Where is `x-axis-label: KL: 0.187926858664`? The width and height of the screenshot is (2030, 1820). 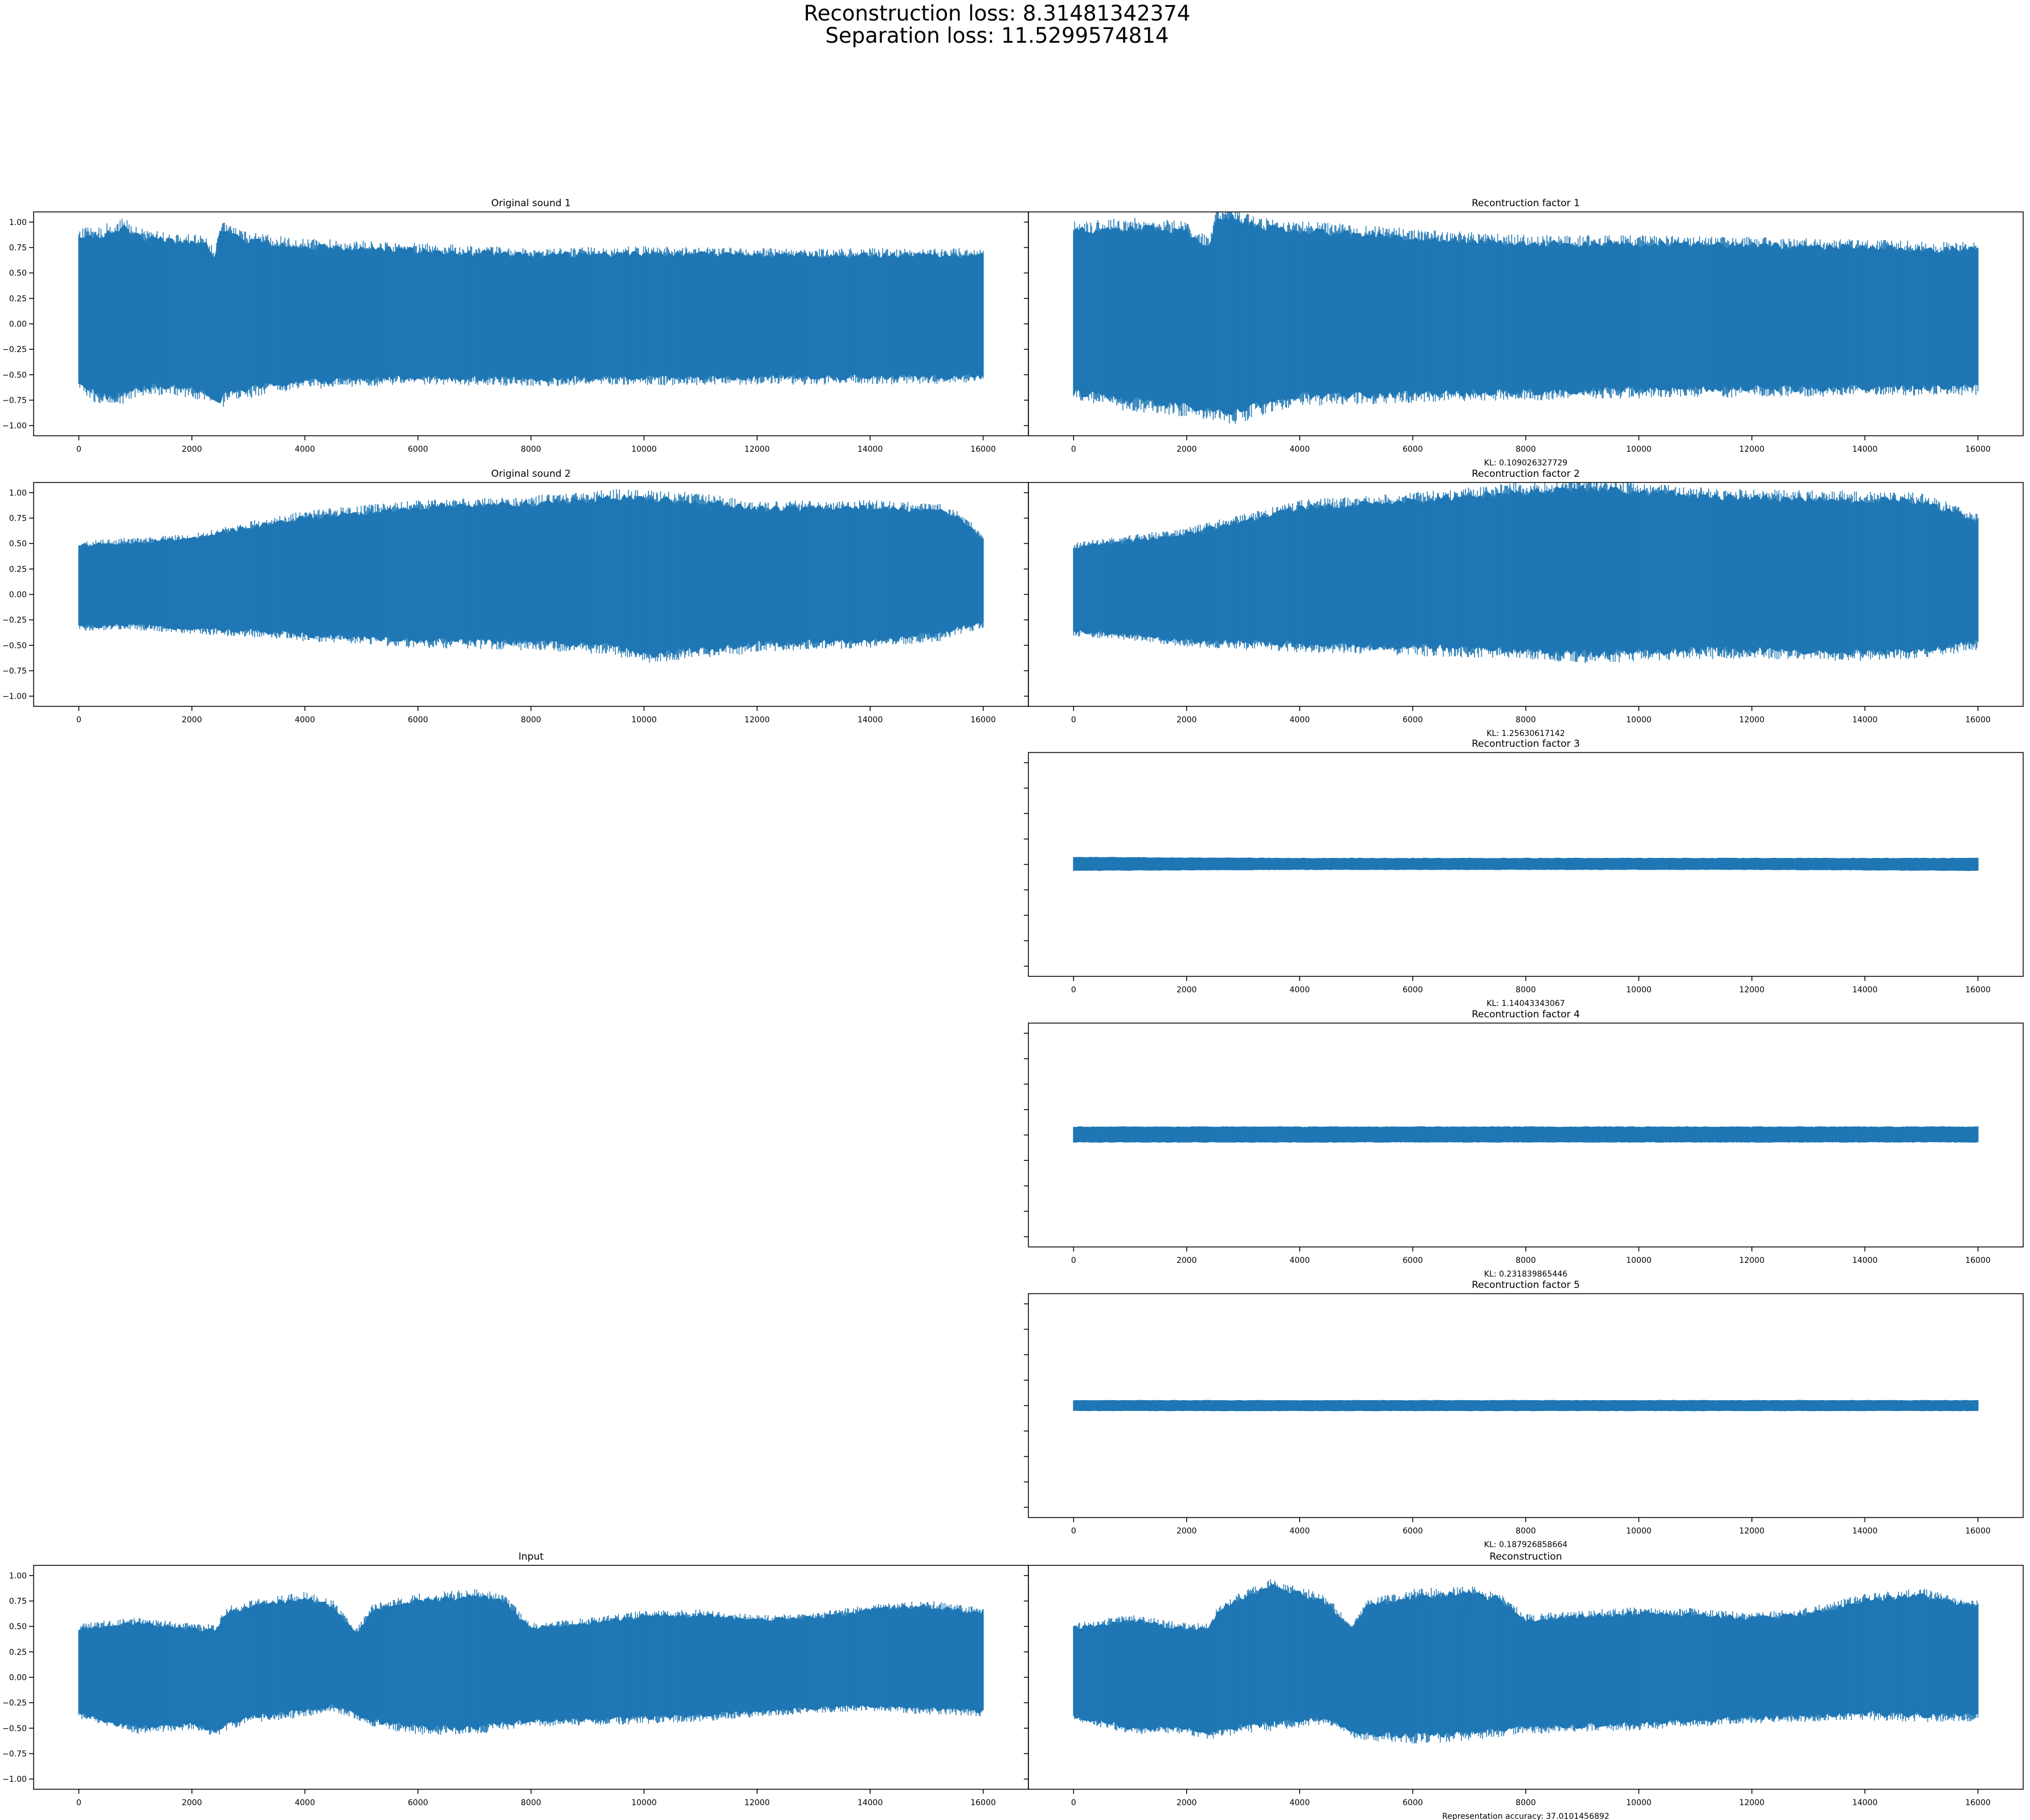
x-axis-label: KL: 0.187926858664 is located at coordinates (1525, 1544).